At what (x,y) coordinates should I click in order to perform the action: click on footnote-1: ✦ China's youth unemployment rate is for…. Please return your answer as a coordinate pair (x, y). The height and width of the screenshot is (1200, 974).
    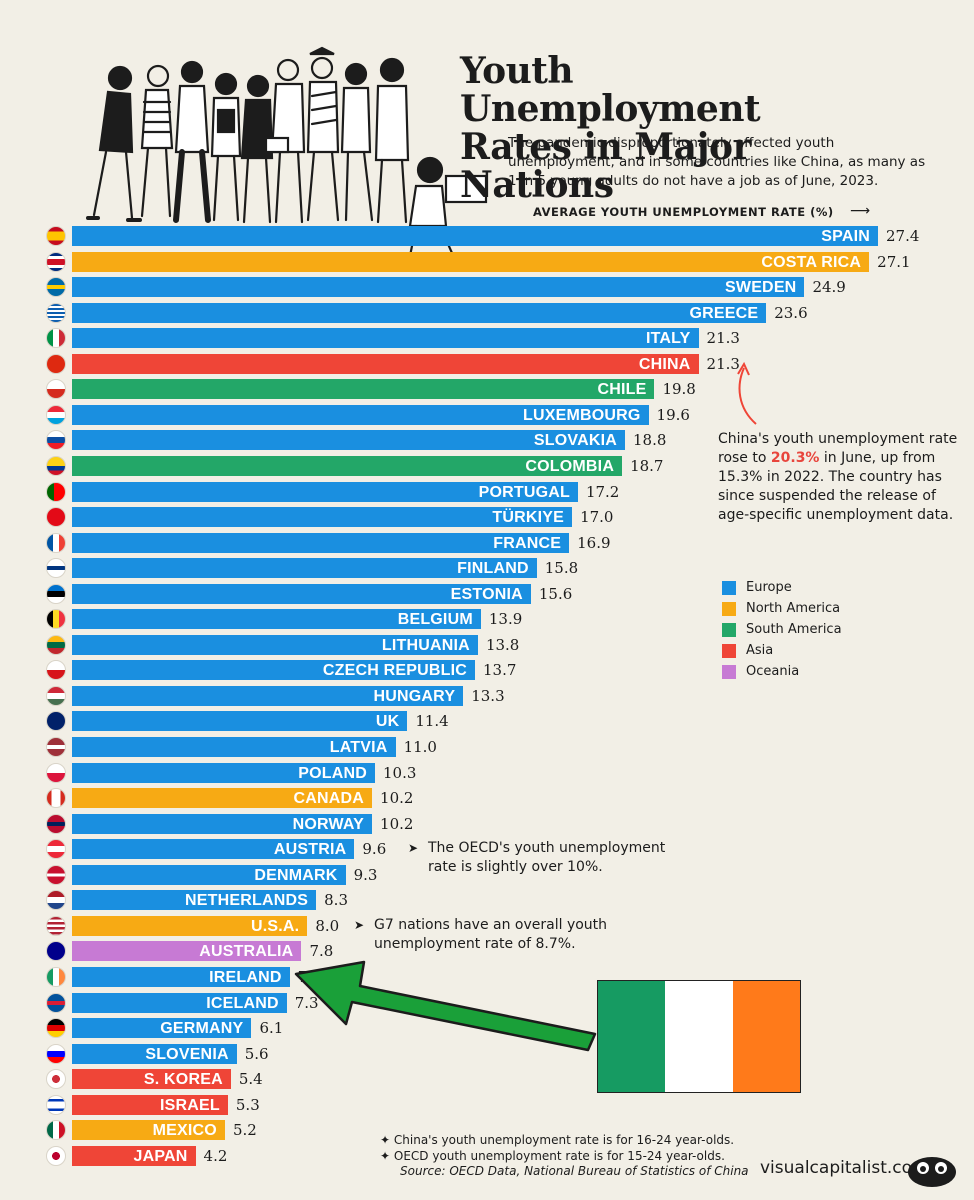
    Looking at the image, I should click on (557, 1140).